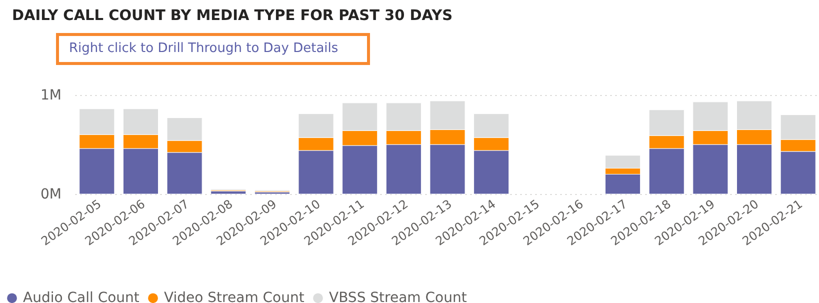 The height and width of the screenshot is (303, 819). I want to click on legend-label: Audio Call Count, so click(81, 296).